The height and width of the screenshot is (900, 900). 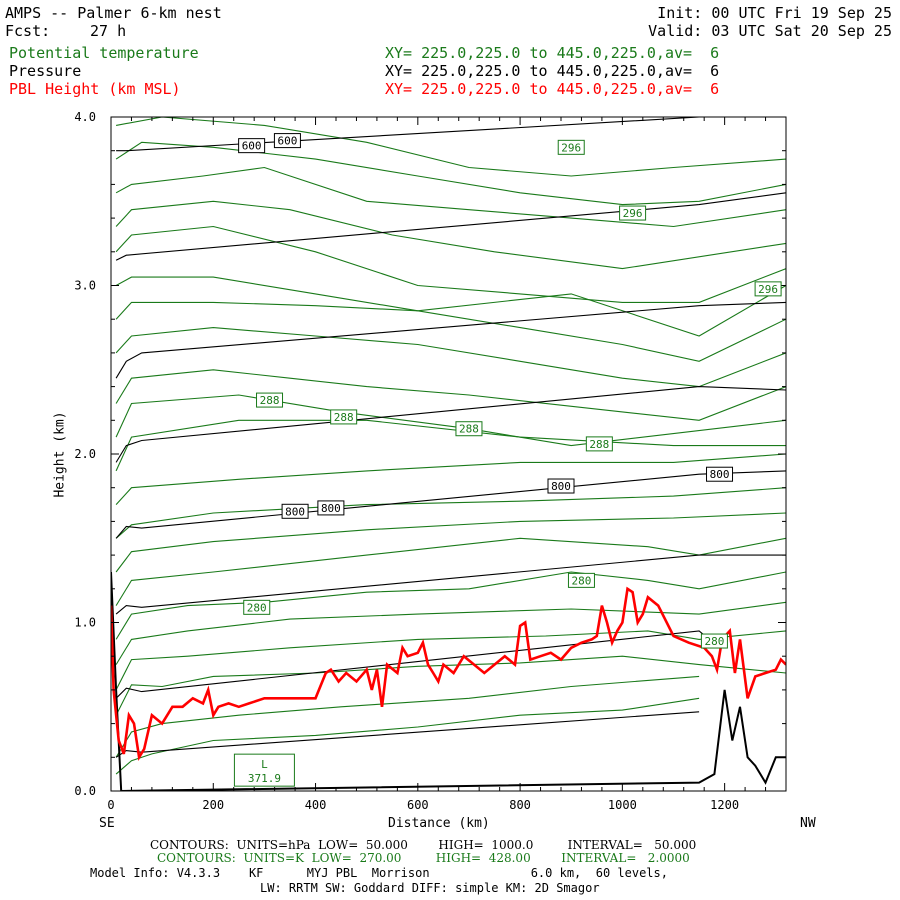 I want to click on x-tick-label-1: 200, so click(x=213, y=805).